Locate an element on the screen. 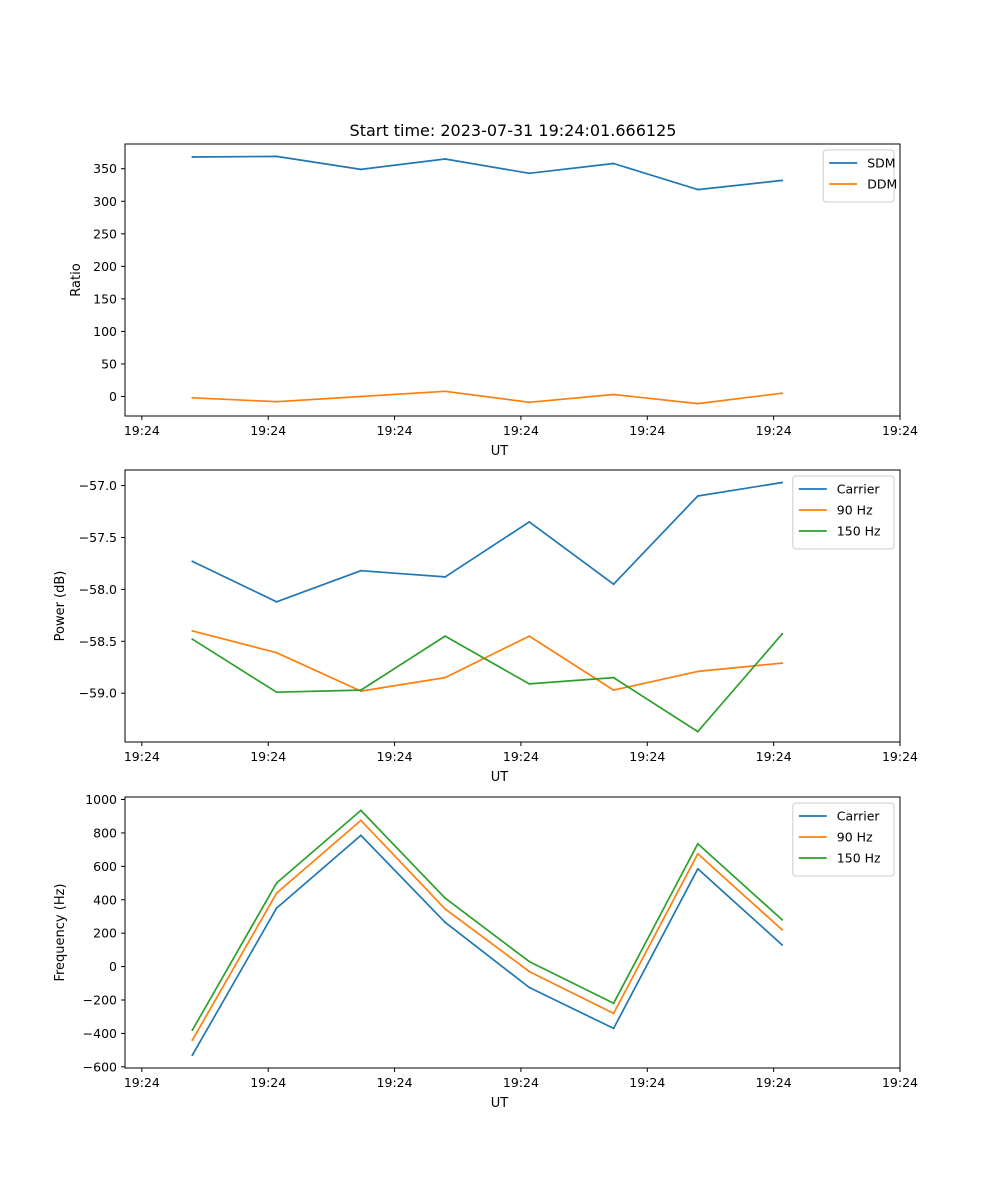 The width and height of the screenshot is (1000, 1204). frequency-legend-label-150-hz: 150 Hz is located at coordinates (859, 858).